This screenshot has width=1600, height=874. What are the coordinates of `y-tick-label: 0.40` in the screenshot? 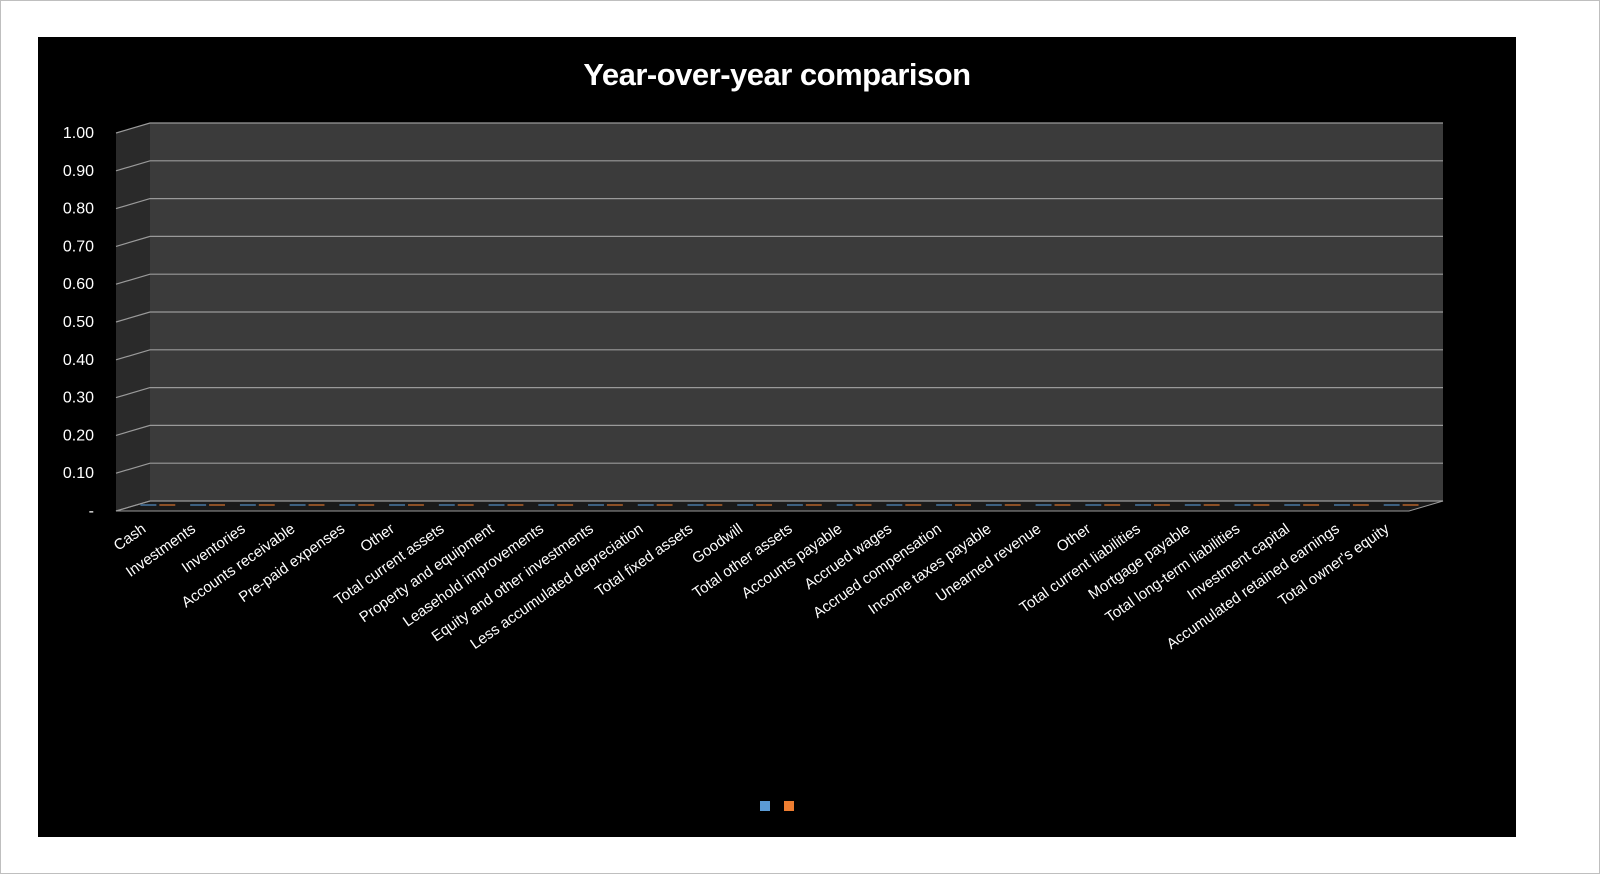 It's located at (78, 360).